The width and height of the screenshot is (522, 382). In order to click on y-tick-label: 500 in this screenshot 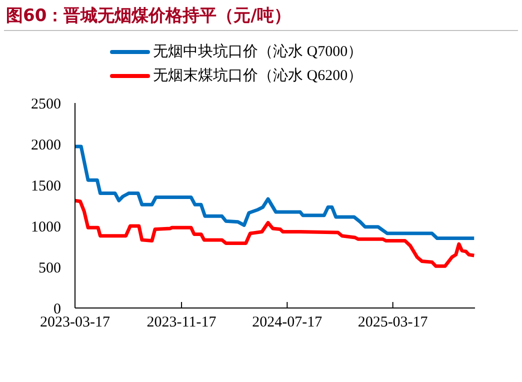, I will do `click(49, 268)`.